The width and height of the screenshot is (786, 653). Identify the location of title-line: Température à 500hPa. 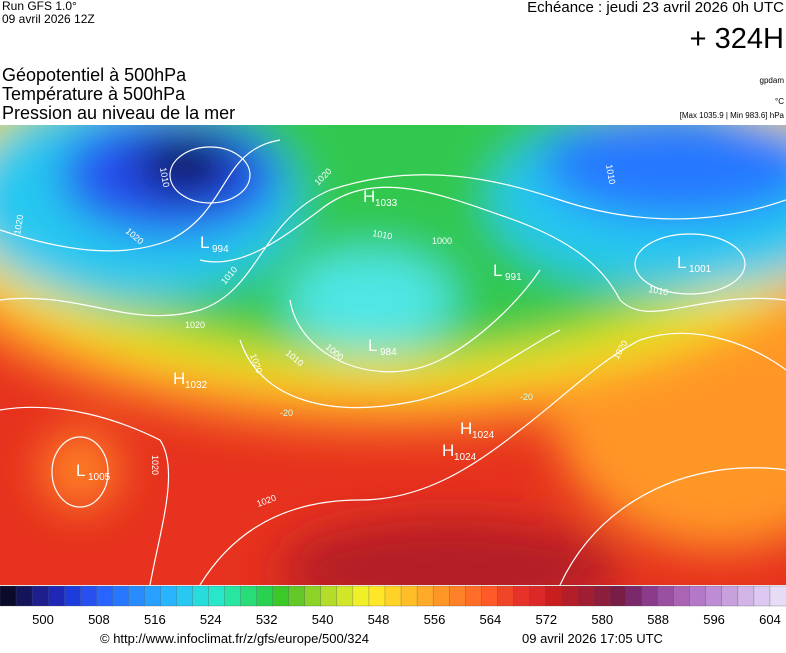
(94, 94).